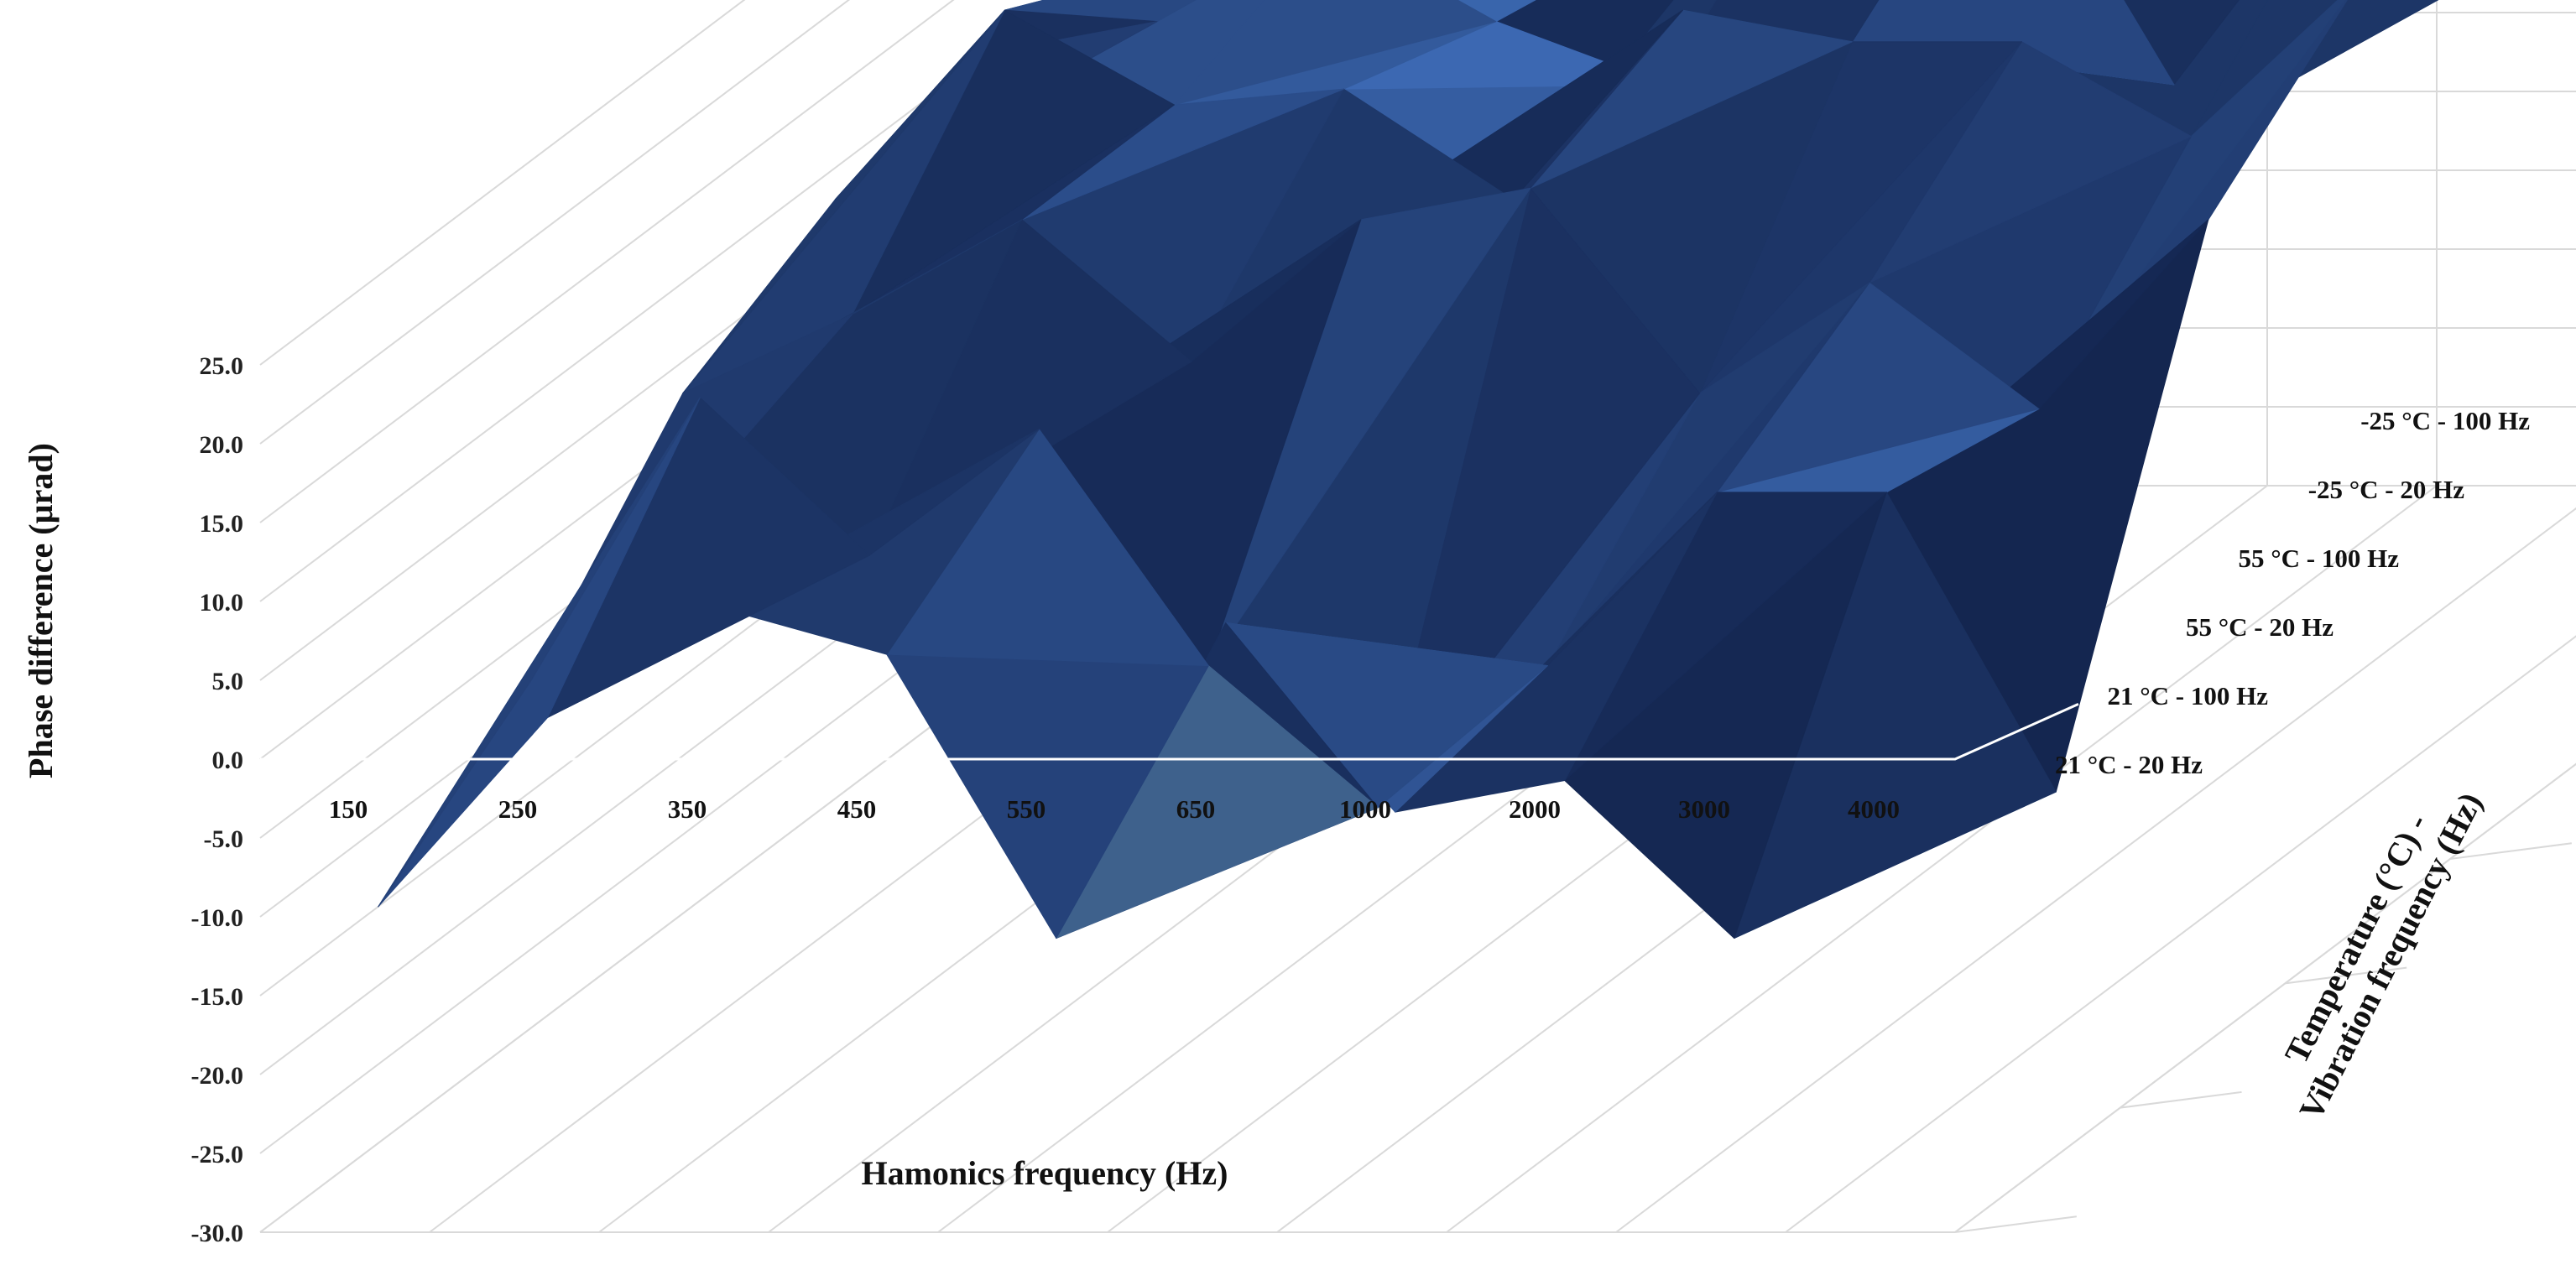  Describe the element at coordinates (2129, 764) in the screenshot. I see `series-label: 21 °C - 20 Hz` at that location.